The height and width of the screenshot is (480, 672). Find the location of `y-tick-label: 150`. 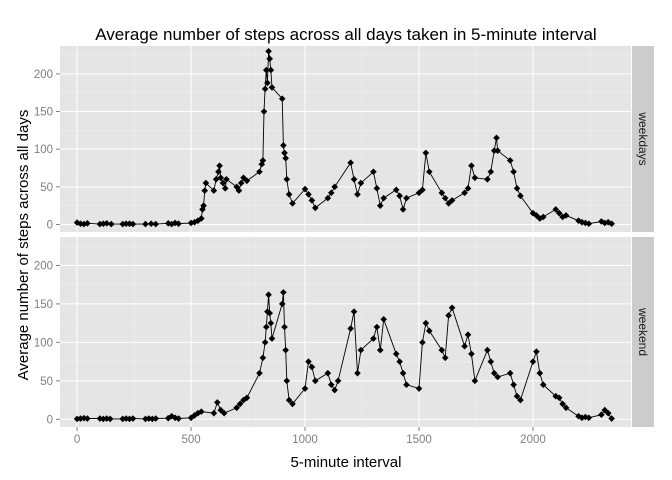

y-tick-label: 150 is located at coordinates (43, 305).